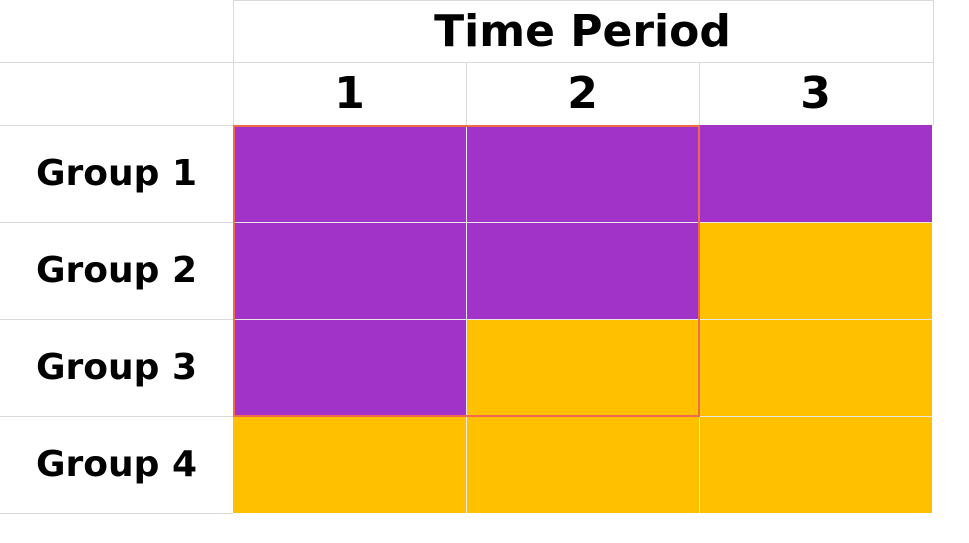 This screenshot has height=543, width=969. Describe the element at coordinates (116, 367) in the screenshot. I see `group-label-3: Group 3` at that location.